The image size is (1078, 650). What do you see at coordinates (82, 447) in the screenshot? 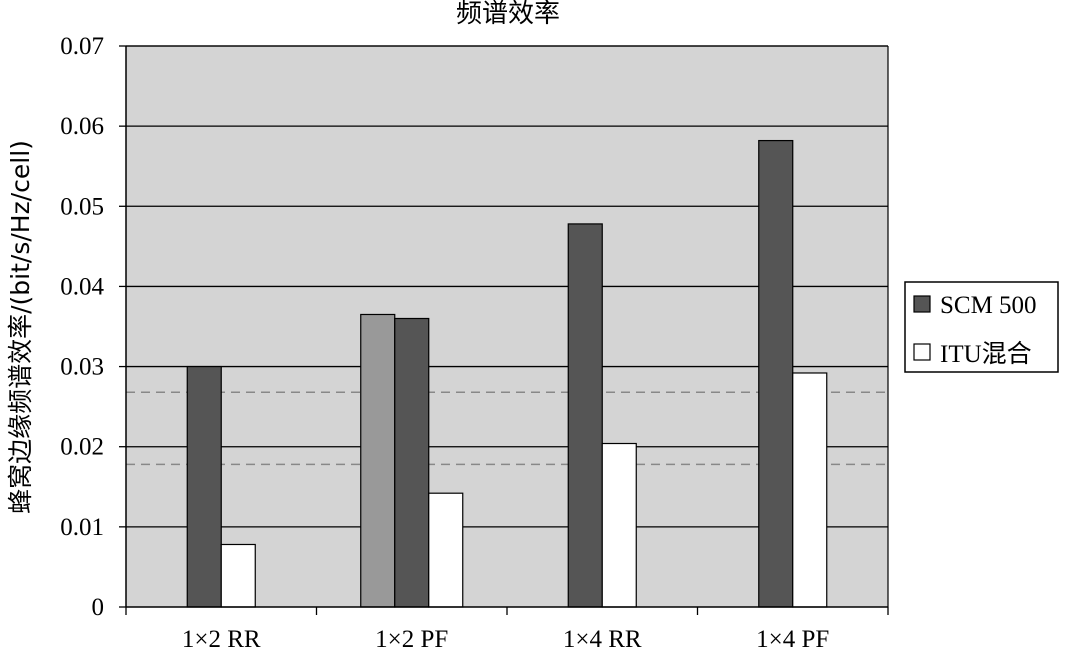
I see `y-tick-label: 0.02` at bounding box center [82, 447].